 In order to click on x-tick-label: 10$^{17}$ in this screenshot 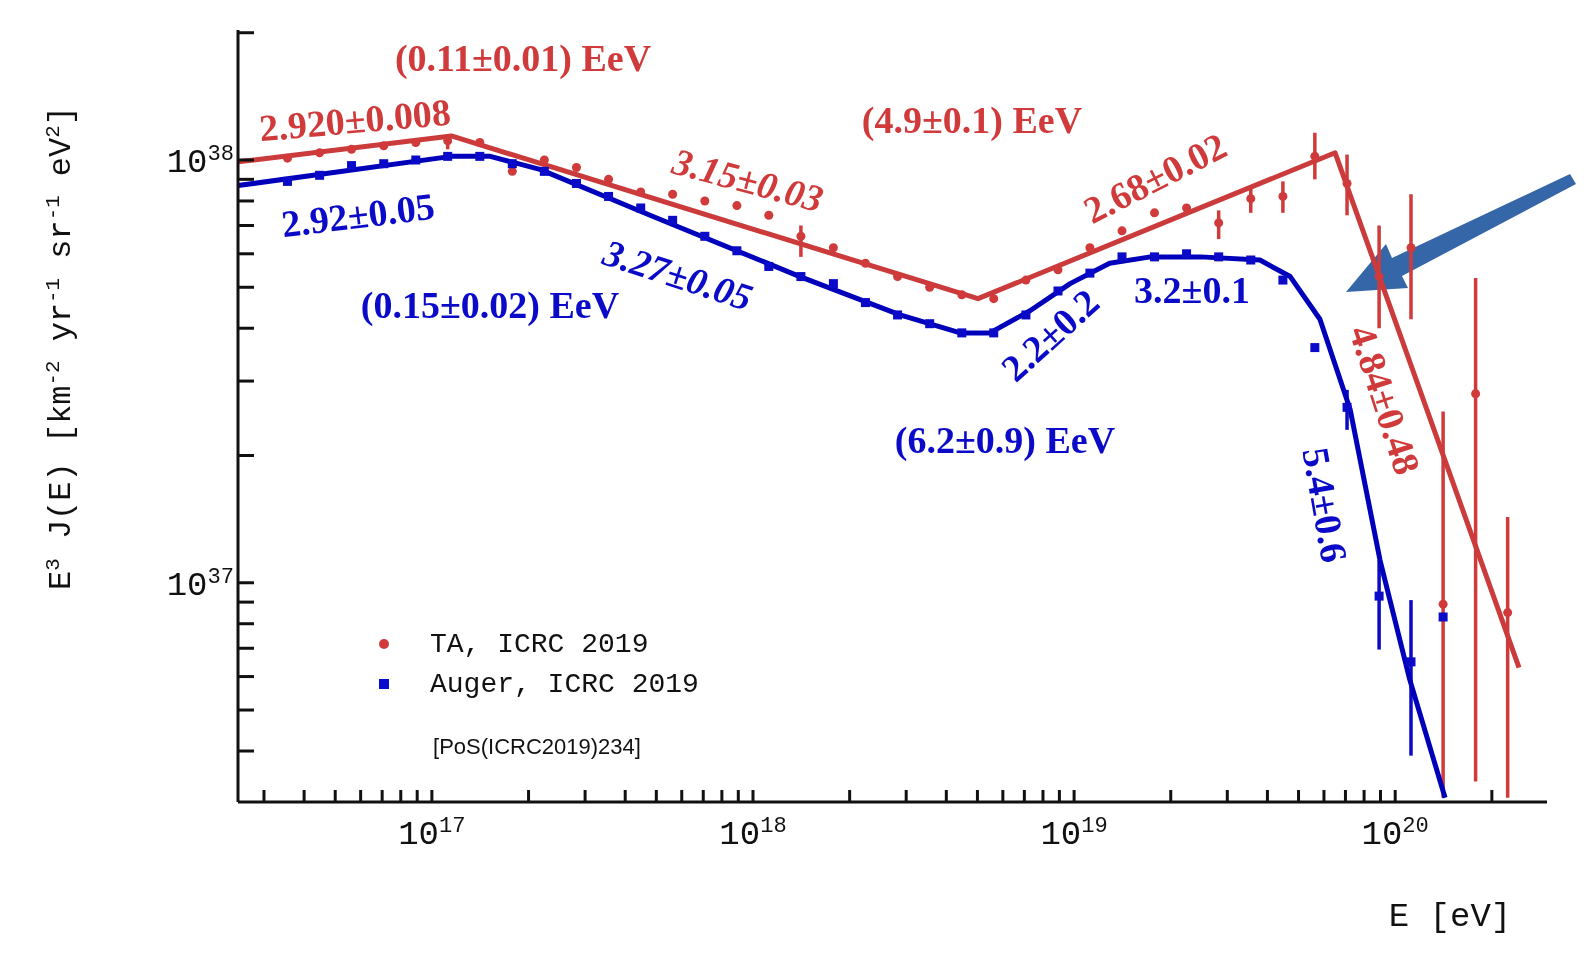, I will do `click(432, 833)`.